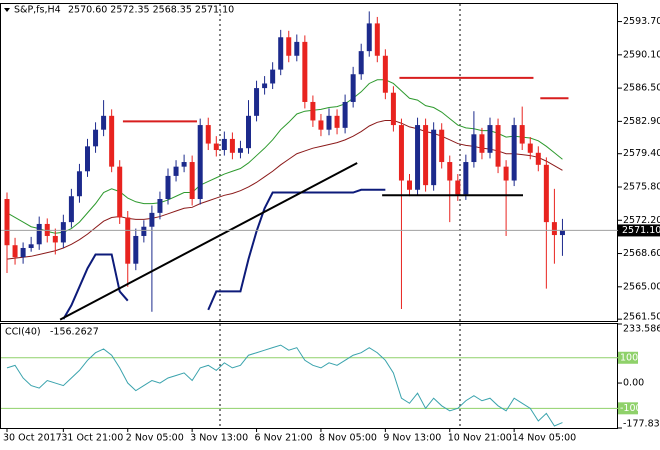 This screenshot has height=450, width=660. What do you see at coordinates (641, 317) in the screenshot?
I see `y-tick-label: 2561.50` at bounding box center [641, 317].